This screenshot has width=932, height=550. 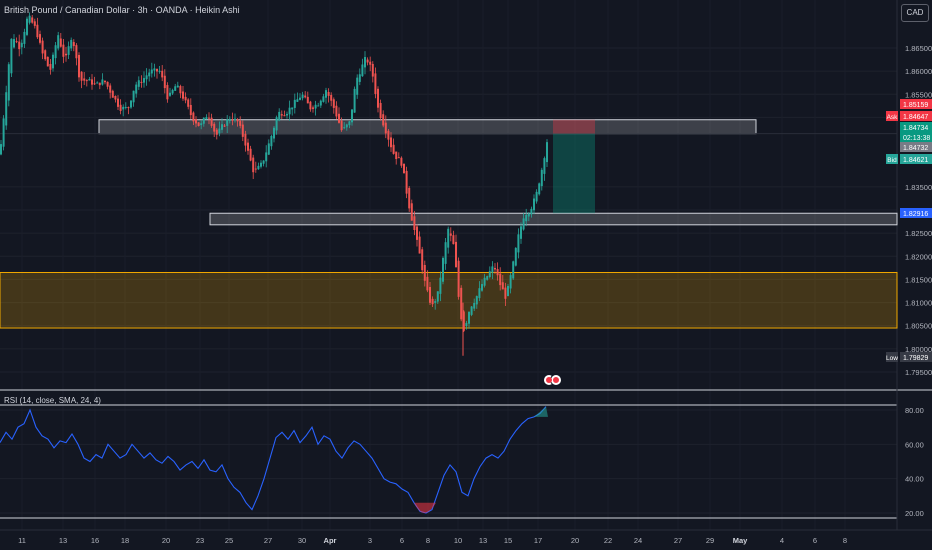 I want to click on price-badge-value: 1.79829, so click(x=915, y=358).